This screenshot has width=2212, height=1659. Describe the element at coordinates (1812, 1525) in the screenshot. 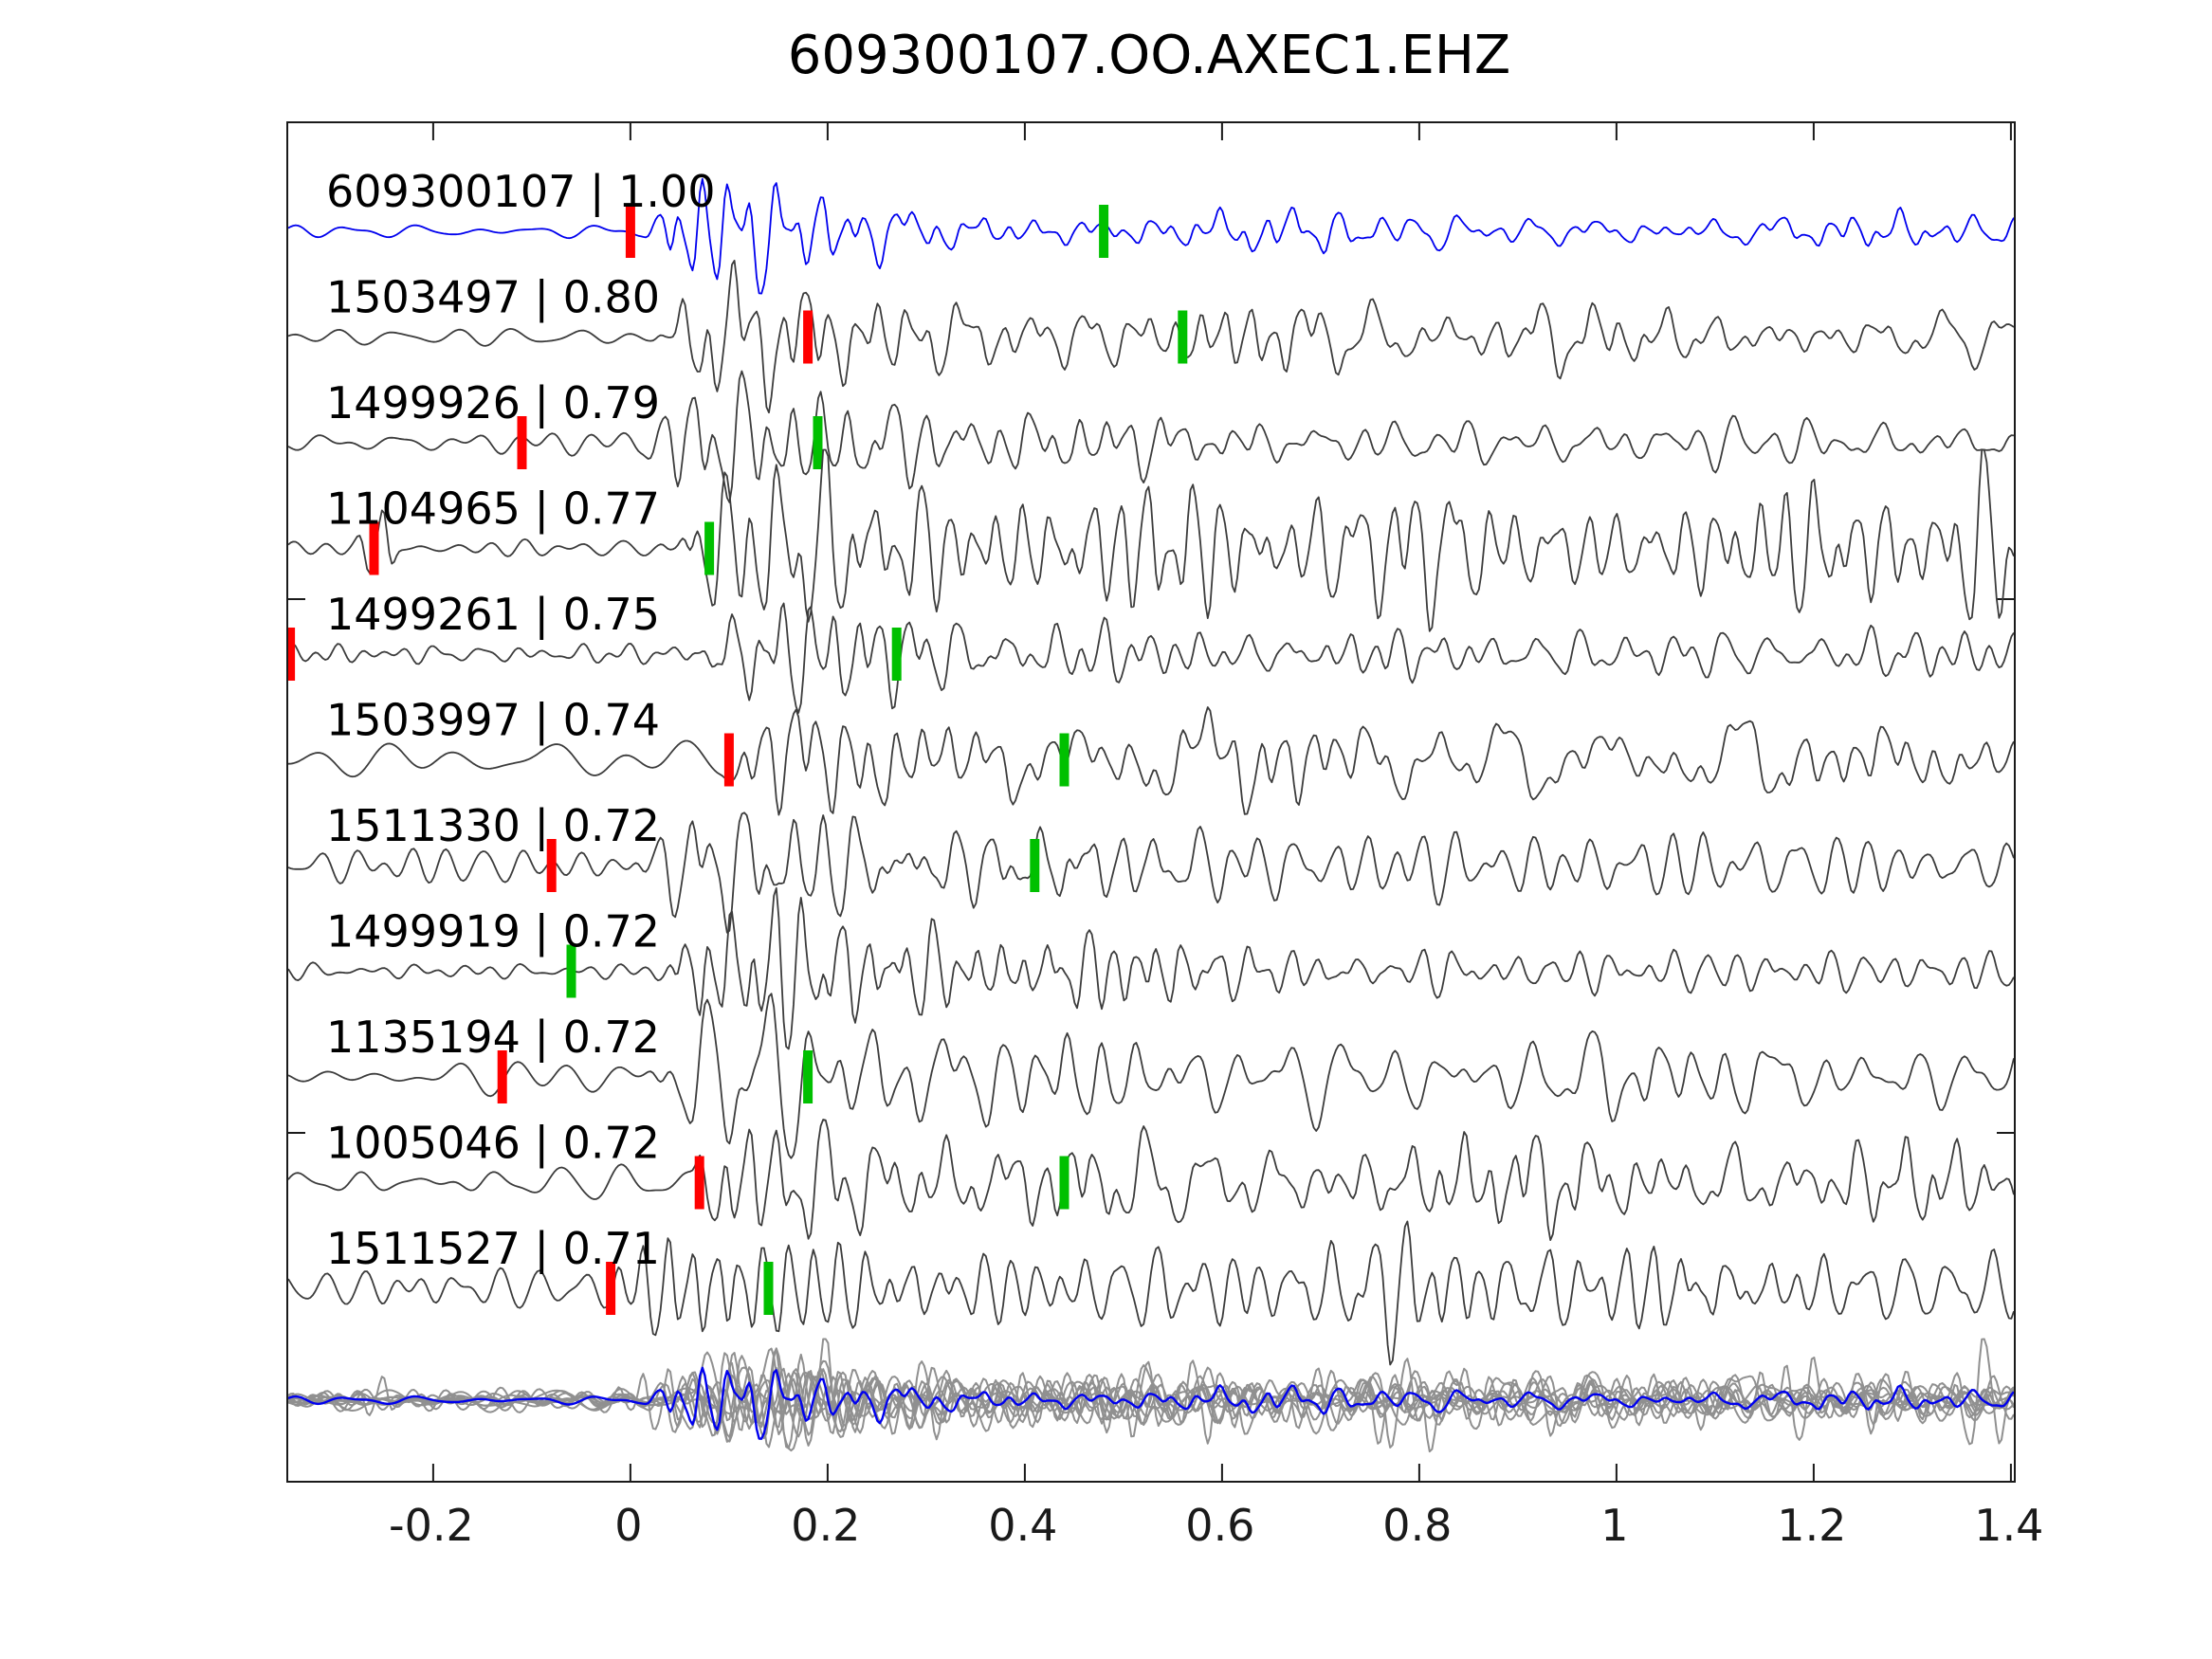

I see `x-tick-label-1.2: 1.2` at that location.